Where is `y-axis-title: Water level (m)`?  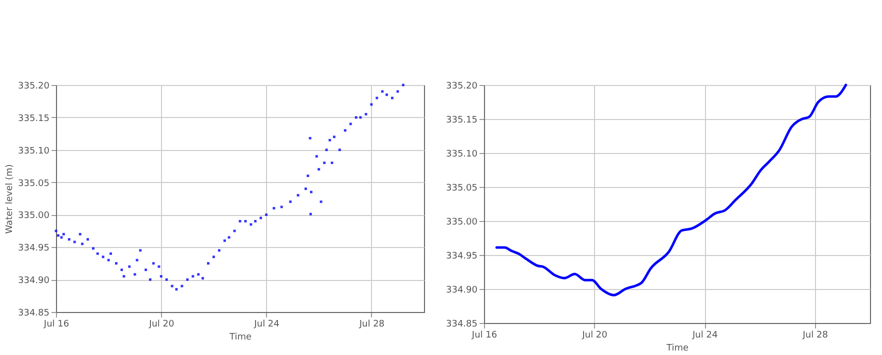
y-axis-title: Water level (m) is located at coordinates (10, 199).